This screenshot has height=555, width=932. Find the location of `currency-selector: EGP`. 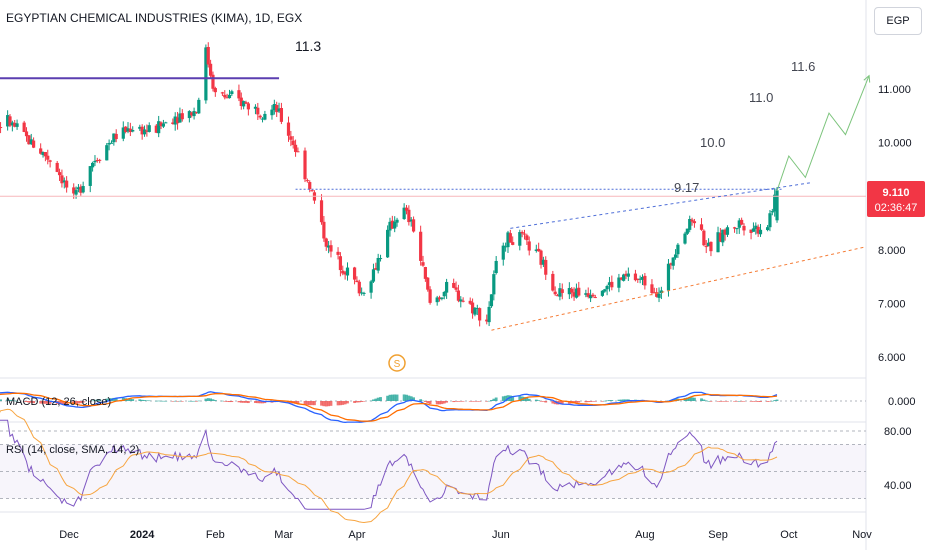

currency-selector: EGP is located at coordinates (898, 21).